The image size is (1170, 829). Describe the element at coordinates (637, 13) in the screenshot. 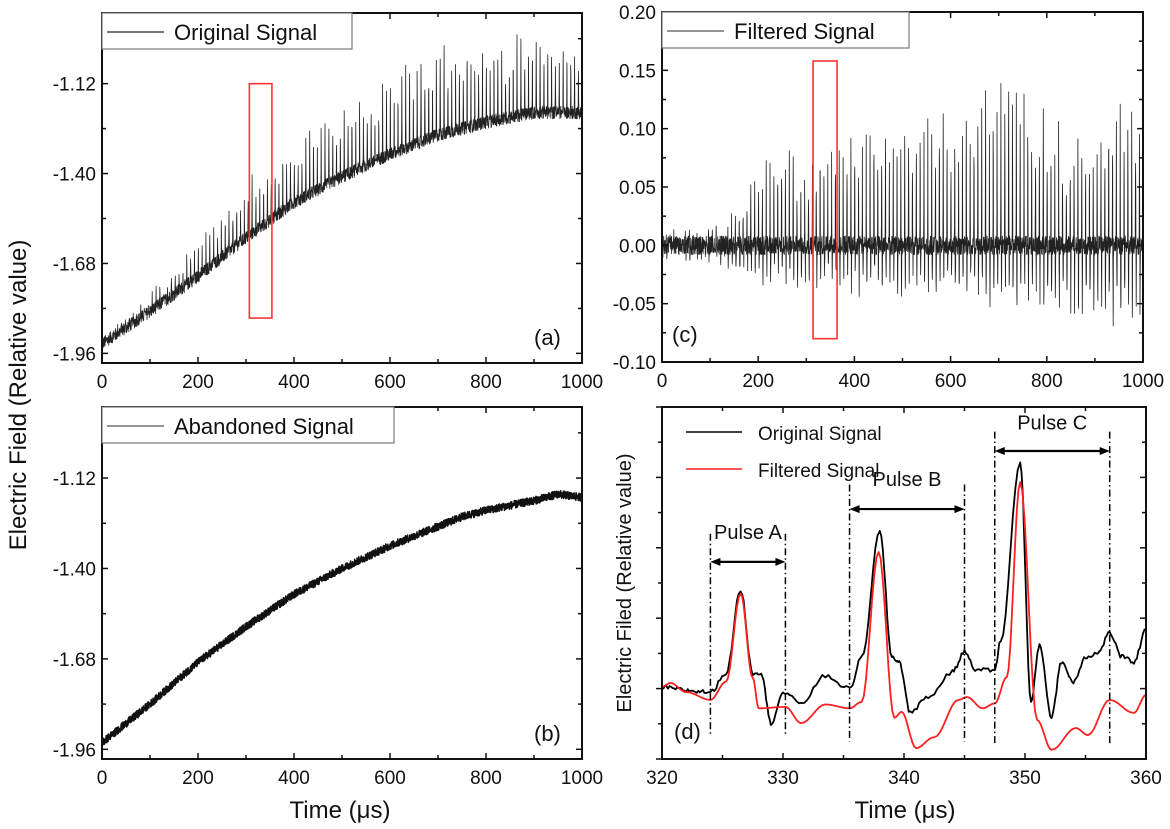

I see `y-tick-label: 0.20` at that location.